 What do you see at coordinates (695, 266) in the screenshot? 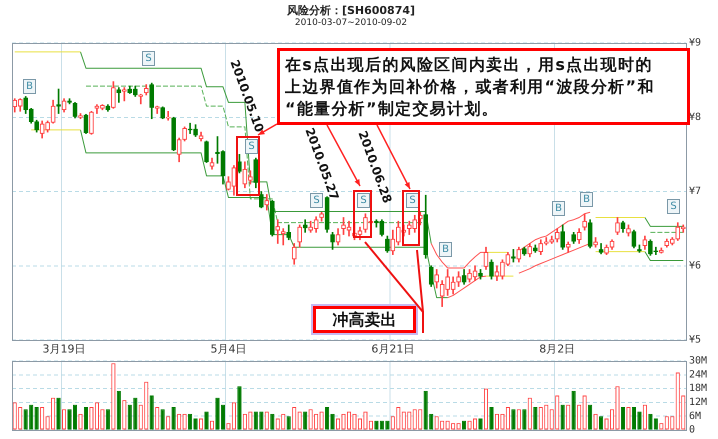
I see `y-tick-label: ¥6` at bounding box center [695, 266].